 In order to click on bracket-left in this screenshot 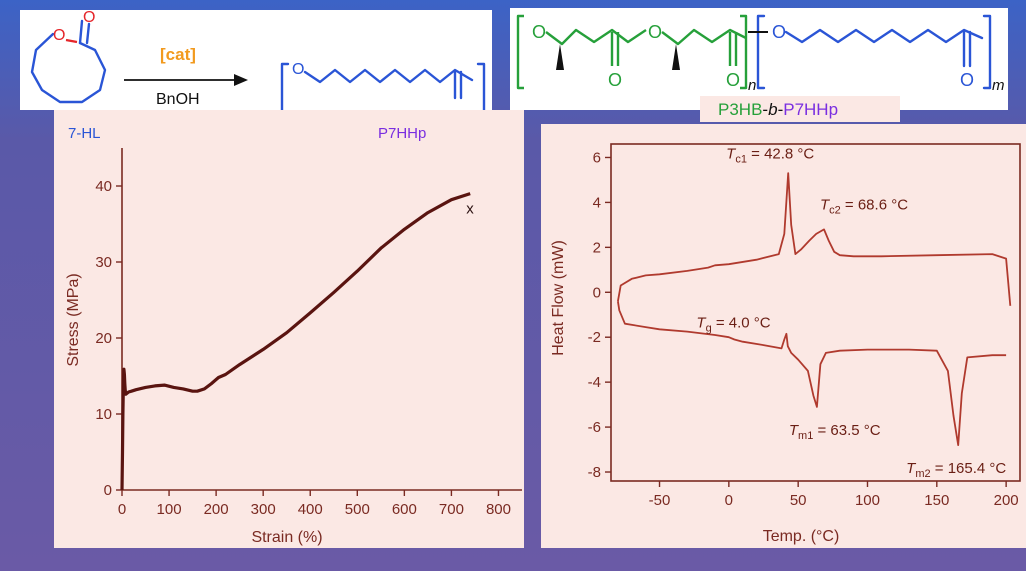, I will do `click(285, 86)`.